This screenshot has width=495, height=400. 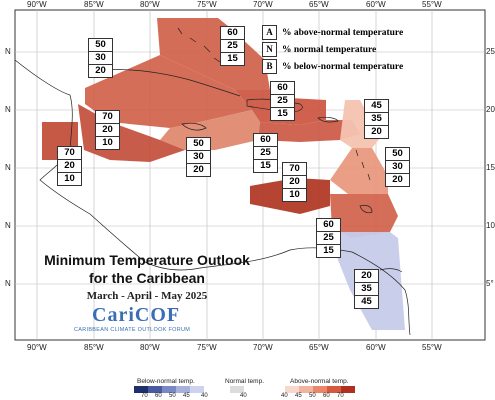 What do you see at coordinates (150, 4) in the screenshot?
I see `lon-top-label: 80°W` at bounding box center [150, 4].